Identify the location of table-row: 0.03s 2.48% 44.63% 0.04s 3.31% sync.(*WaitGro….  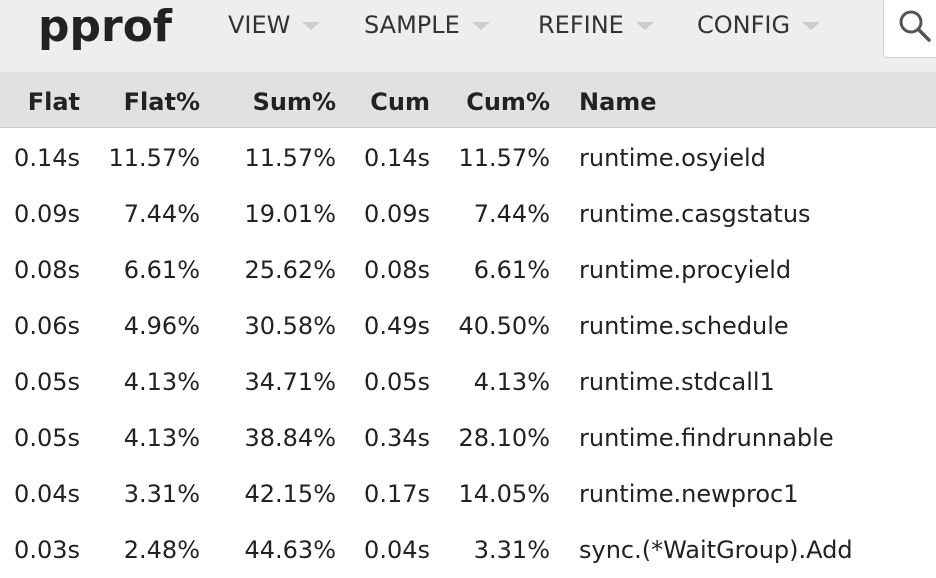
(468, 550).